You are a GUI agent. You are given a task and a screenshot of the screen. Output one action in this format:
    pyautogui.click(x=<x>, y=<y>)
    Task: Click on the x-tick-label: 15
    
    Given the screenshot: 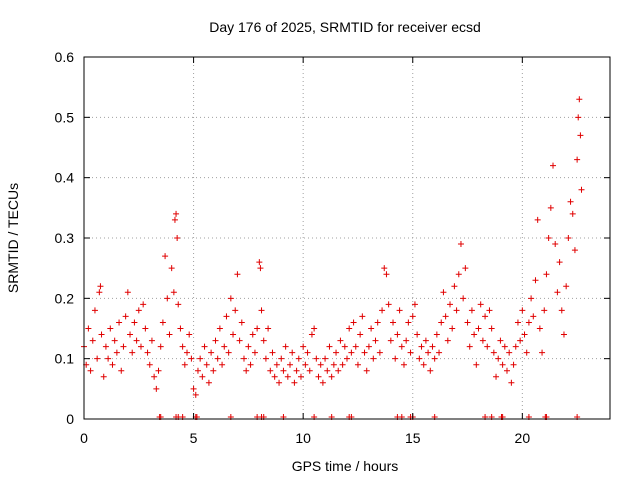 What is the action you would take?
    pyautogui.click(x=413, y=438)
    